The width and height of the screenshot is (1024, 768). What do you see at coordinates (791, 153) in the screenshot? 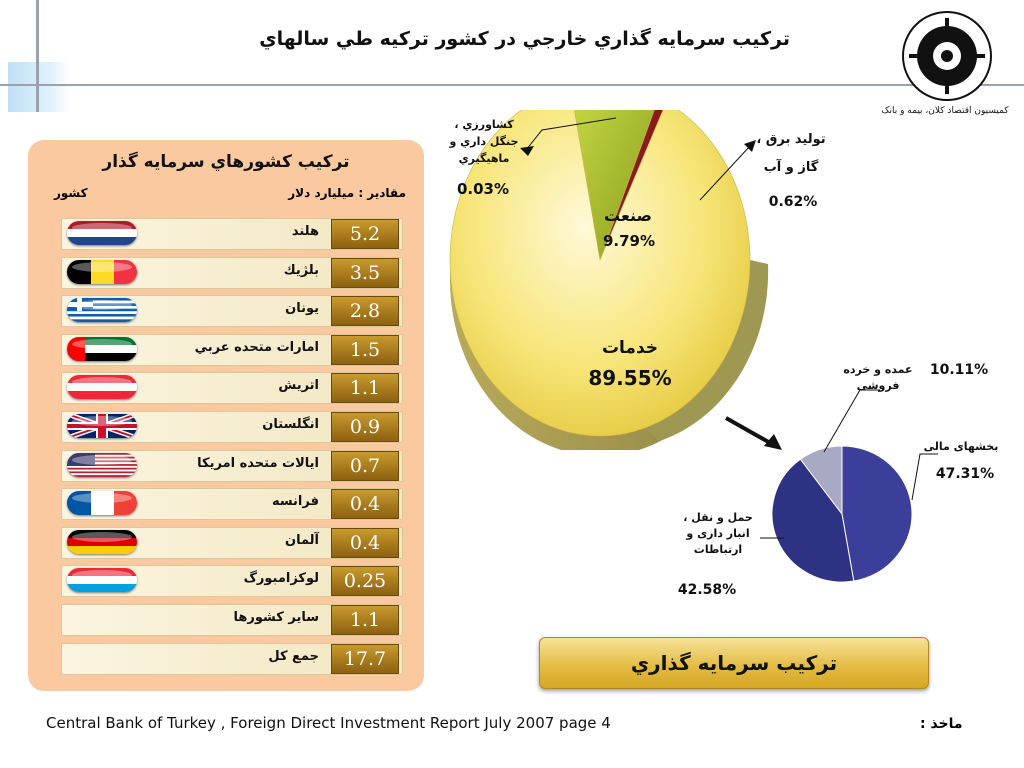
I see `power-label: توليد برق ، گاز و آب` at bounding box center [791, 153].